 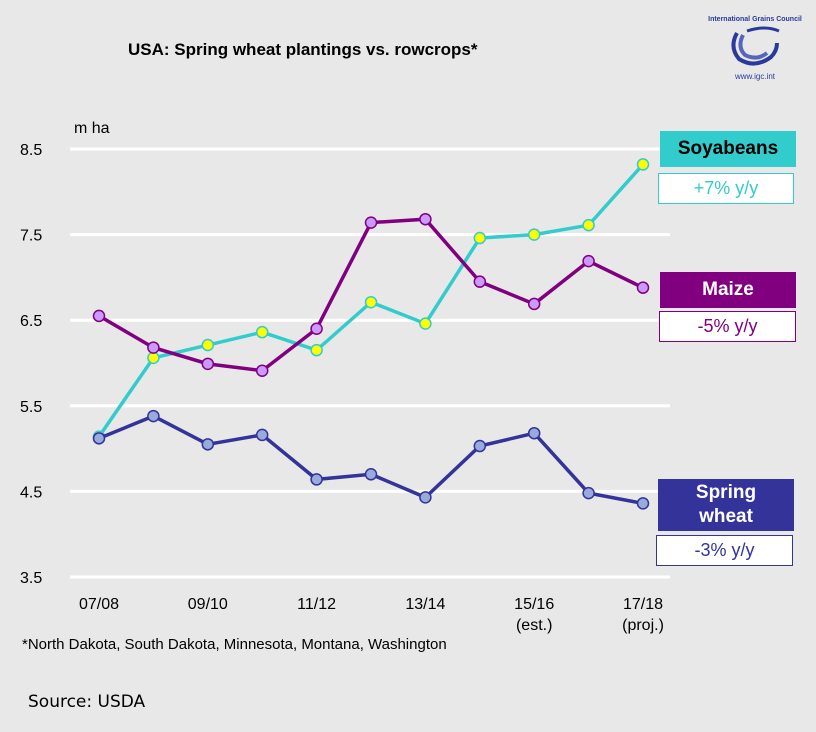 I want to click on logo-org: International Grains Council, so click(x=755, y=19).